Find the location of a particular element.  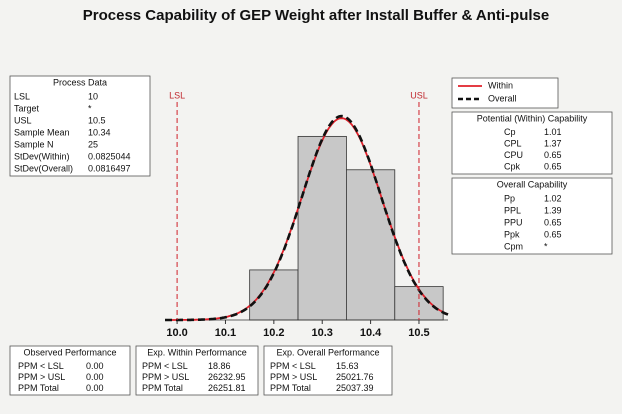

panel-value: 15.63 is located at coordinates (347, 366).